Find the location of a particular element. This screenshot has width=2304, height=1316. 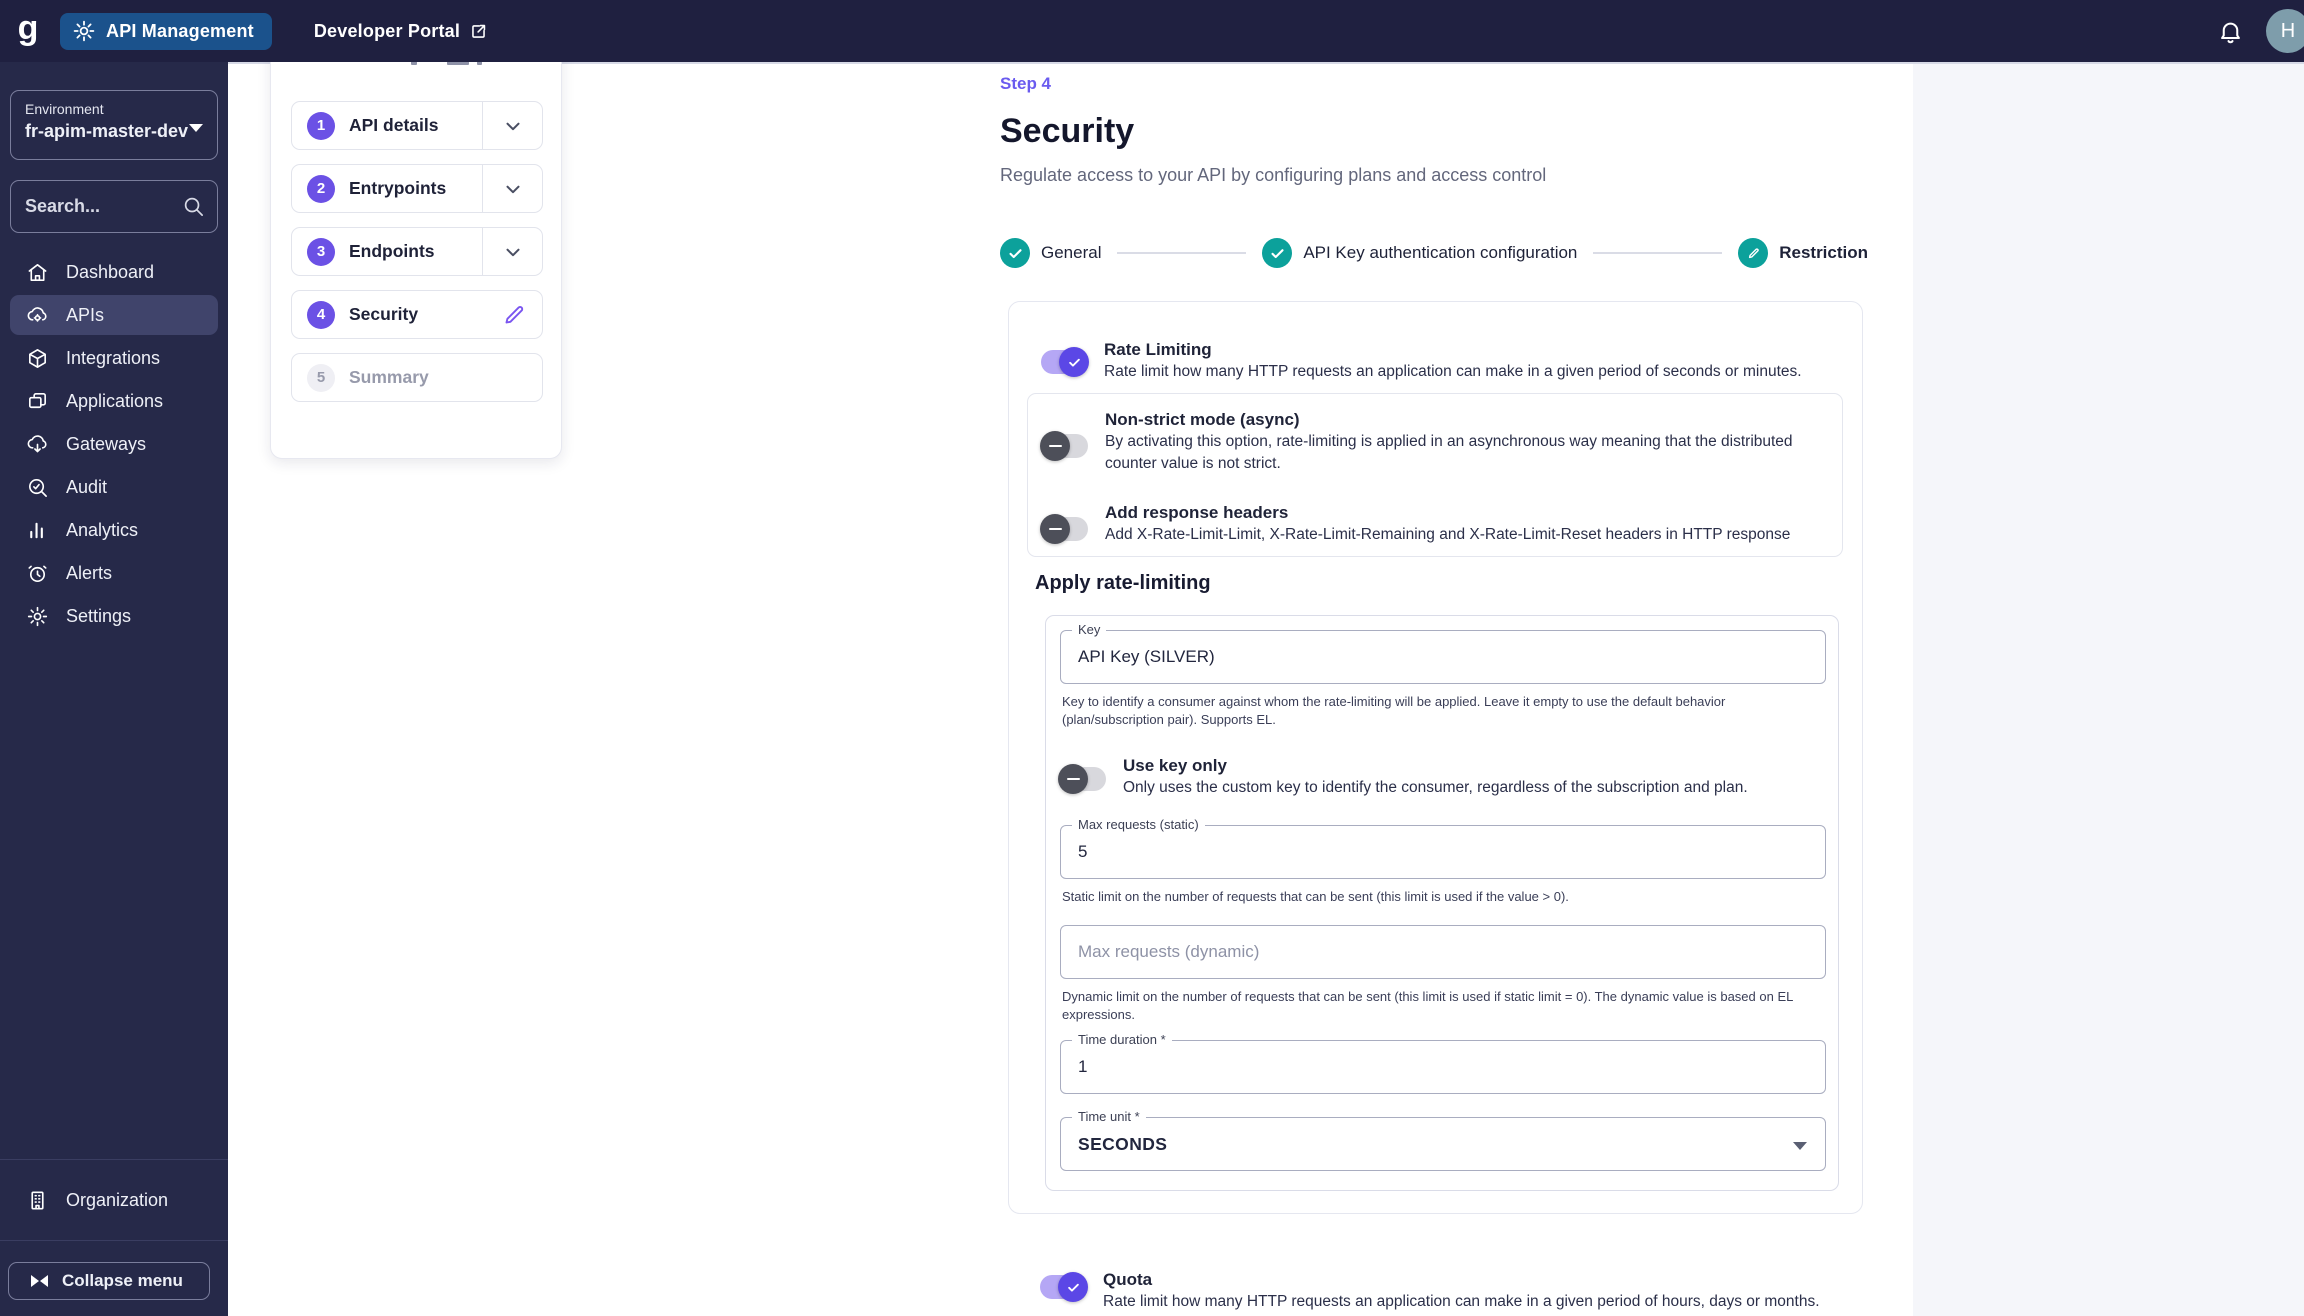

windows-icon is located at coordinates (37, 400).